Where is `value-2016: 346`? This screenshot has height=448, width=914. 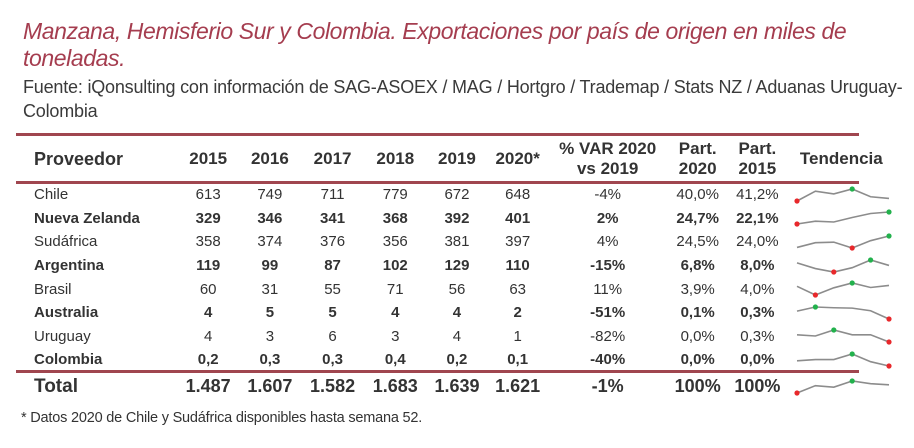 value-2016: 346 is located at coordinates (270, 218).